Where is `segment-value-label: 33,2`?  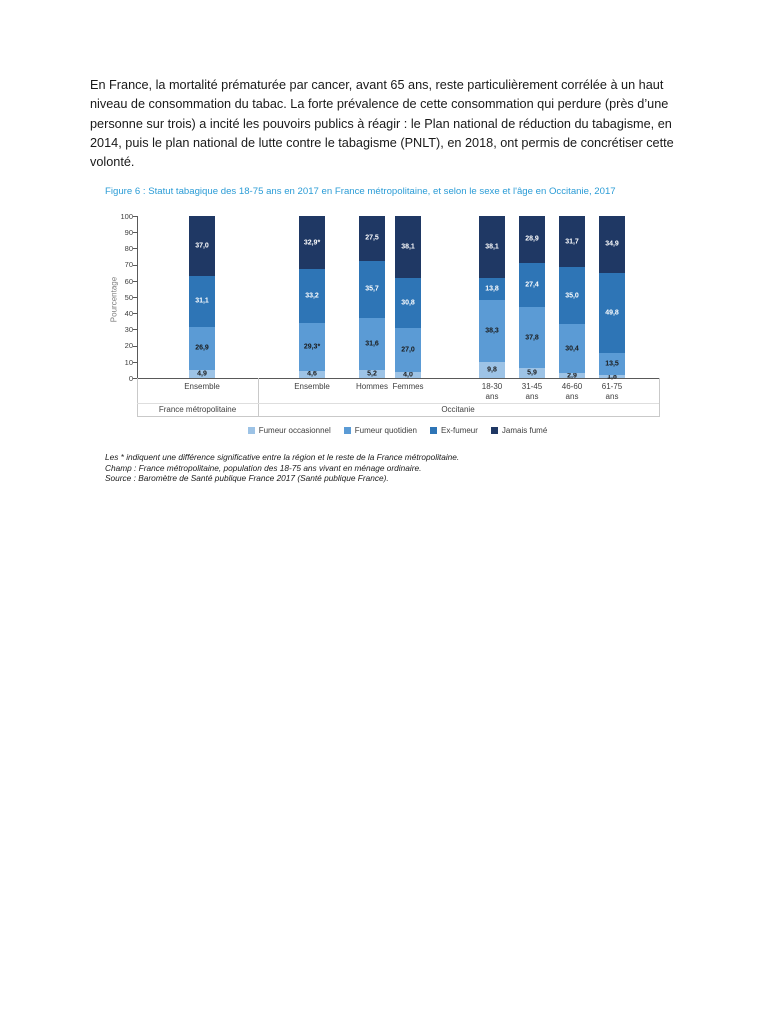
segment-value-label: 33,2 is located at coordinates (312, 296).